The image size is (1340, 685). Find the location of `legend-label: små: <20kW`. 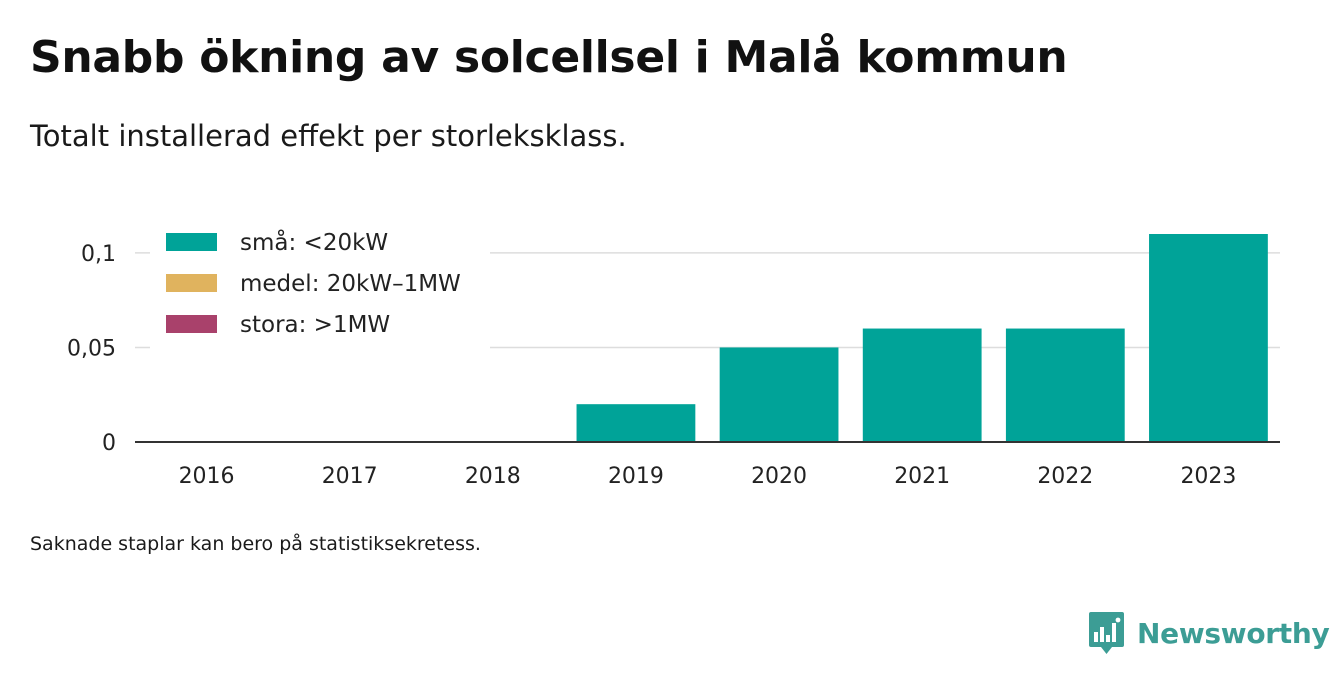

legend-label: små: <20kW is located at coordinates (314, 242).